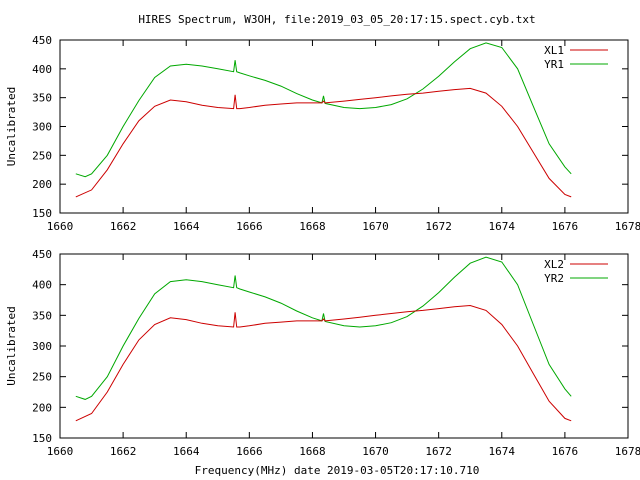 The image size is (640, 480). What do you see at coordinates (554, 50) in the screenshot?
I see `legend-label-xl1: XL1` at bounding box center [554, 50].